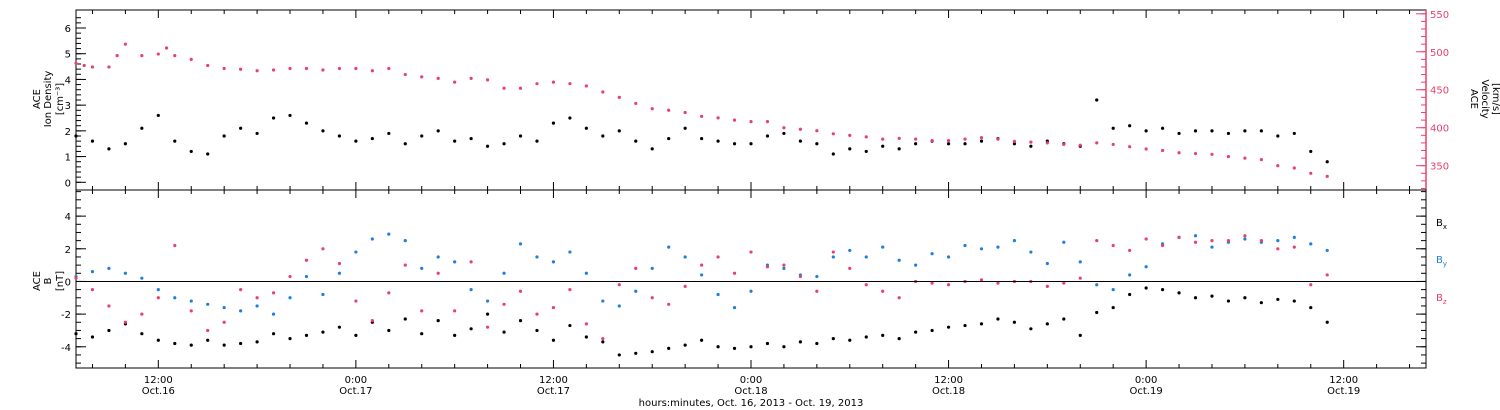 The image size is (1500, 410). What do you see at coordinates (37, 281) in the screenshot?
I see `b-axis-label-line1: ACE` at bounding box center [37, 281].